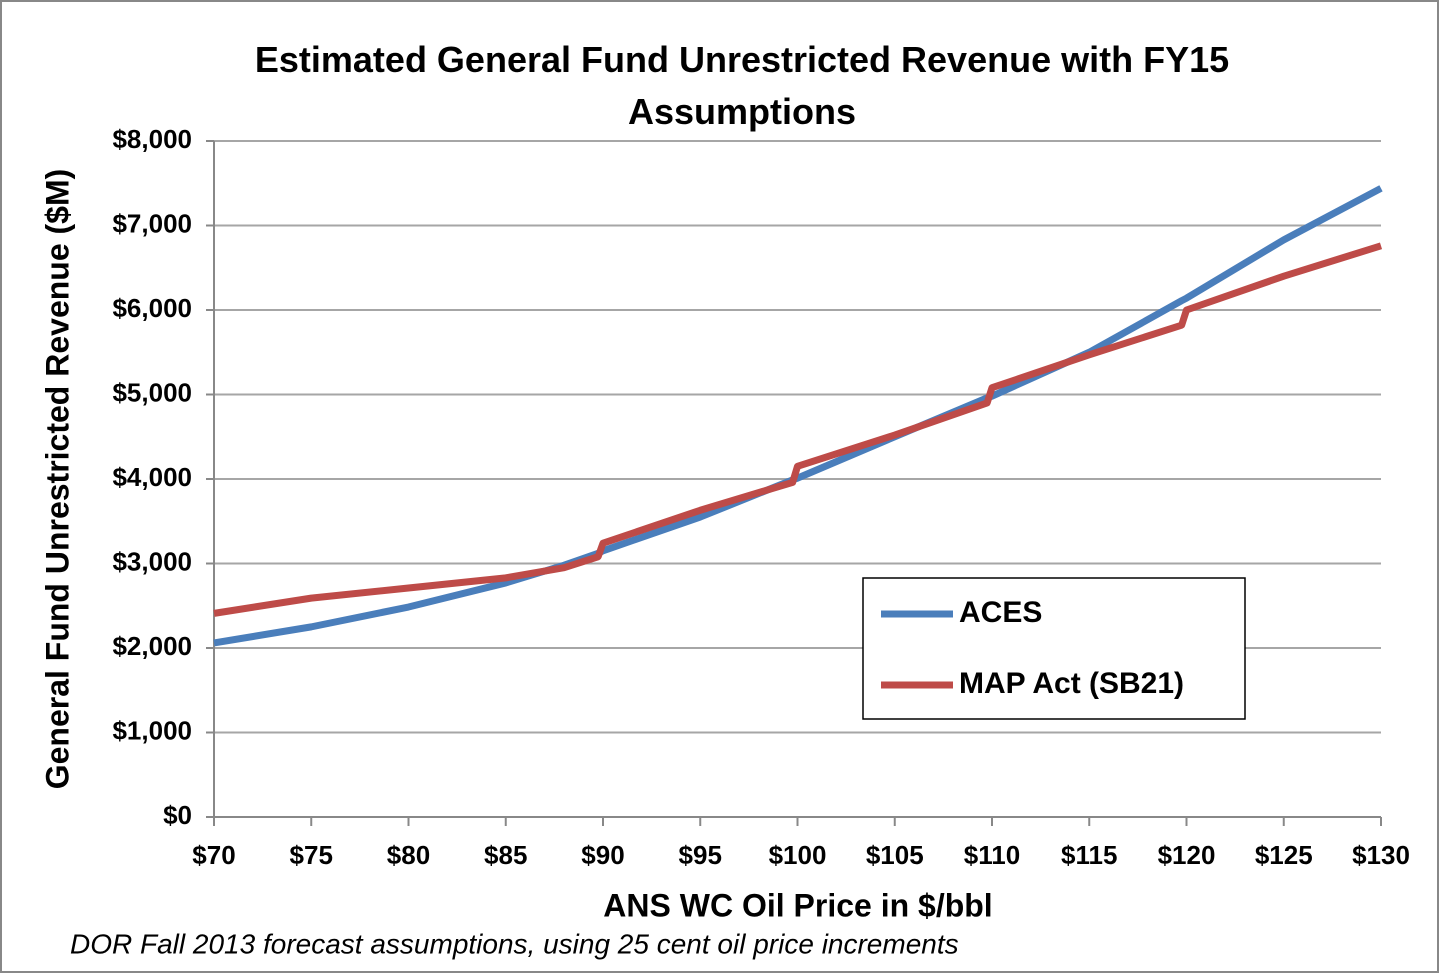  I want to click on y-tick-label: $3,000, so click(152, 561).